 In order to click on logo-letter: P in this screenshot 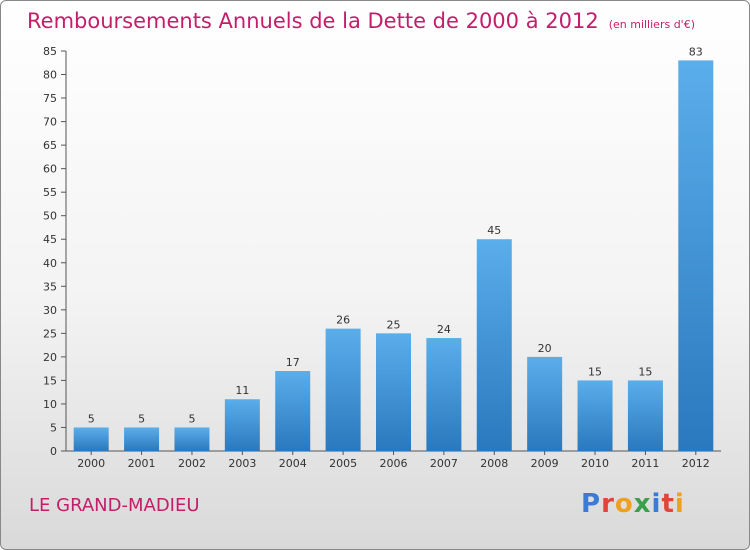, I will do `click(591, 504)`.